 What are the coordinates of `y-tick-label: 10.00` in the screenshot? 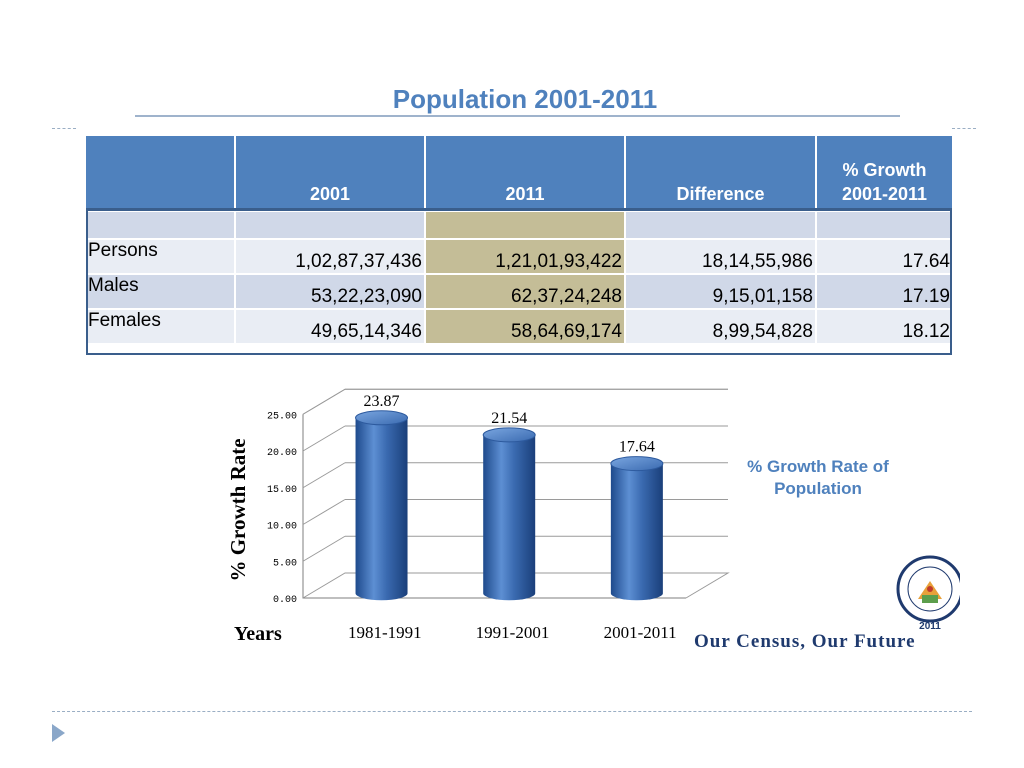 It's located at (282, 527).